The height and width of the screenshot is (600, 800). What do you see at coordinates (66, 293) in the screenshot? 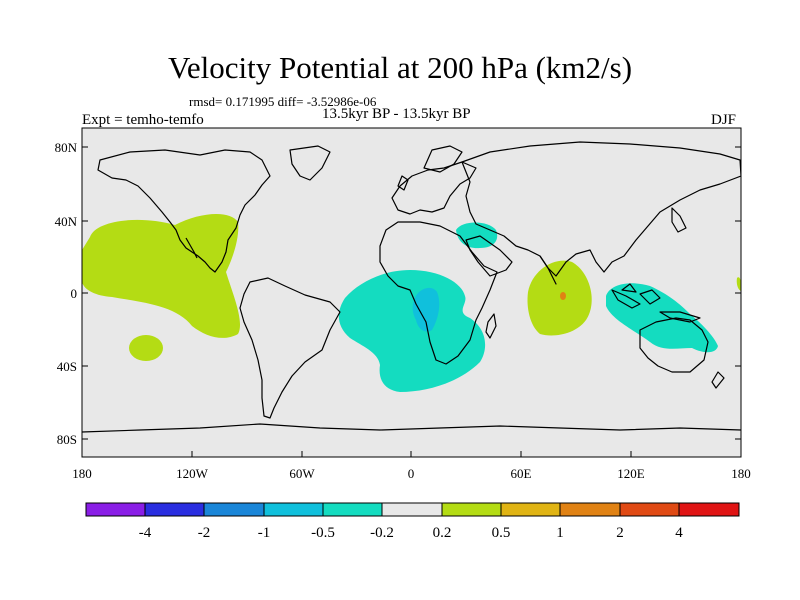
I see `lat-labels: 80N 40N 0 40S 80S` at bounding box center [66, 293].